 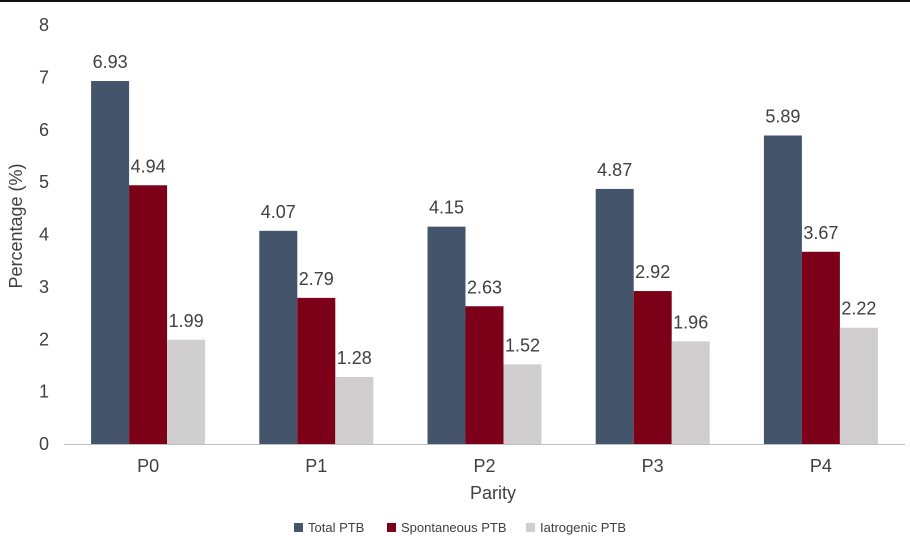 I want to click on y-tick-label: 2, so click(x=44, y=339).